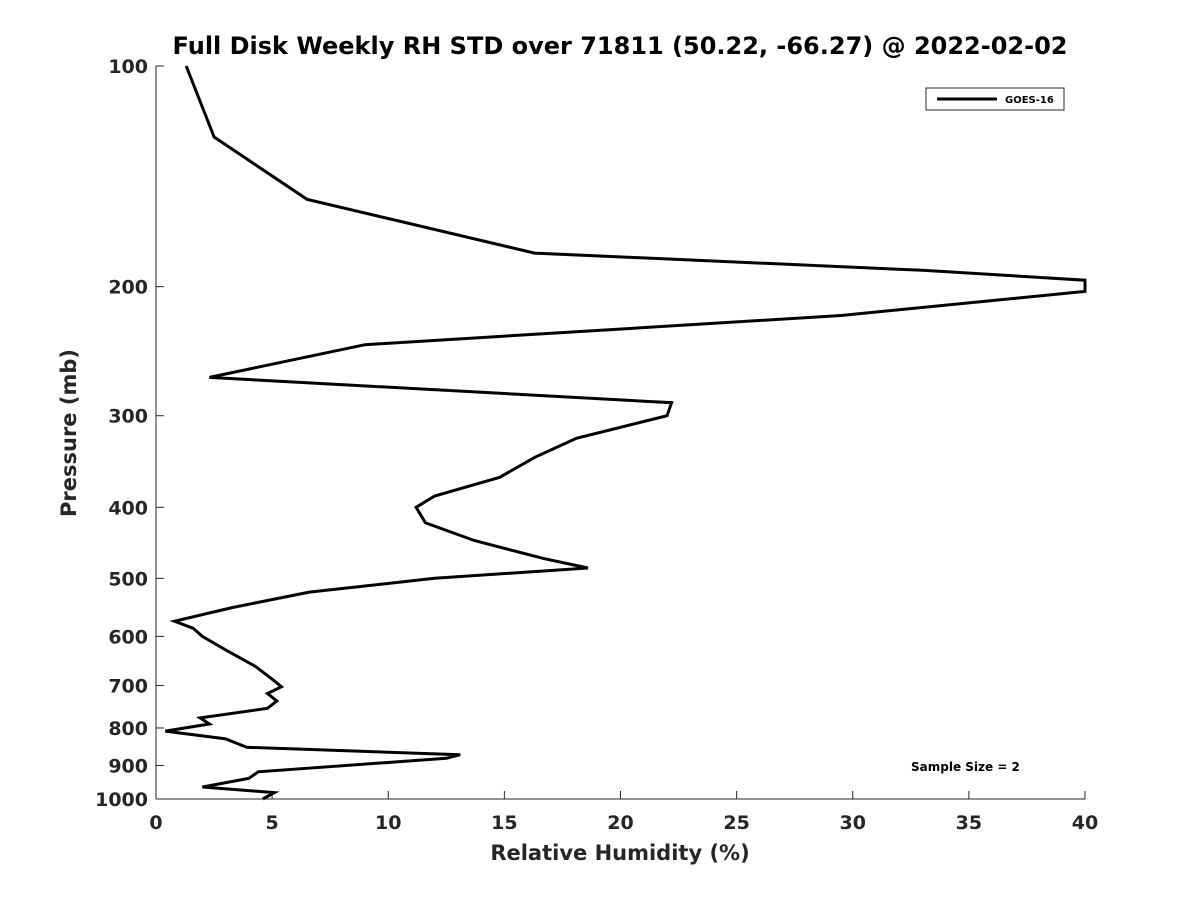 This screenshot has height=900, width=1200. Describe the element at coordinates (969, 823) in the screenshot. I see `x-tick-label: 35` at that location.